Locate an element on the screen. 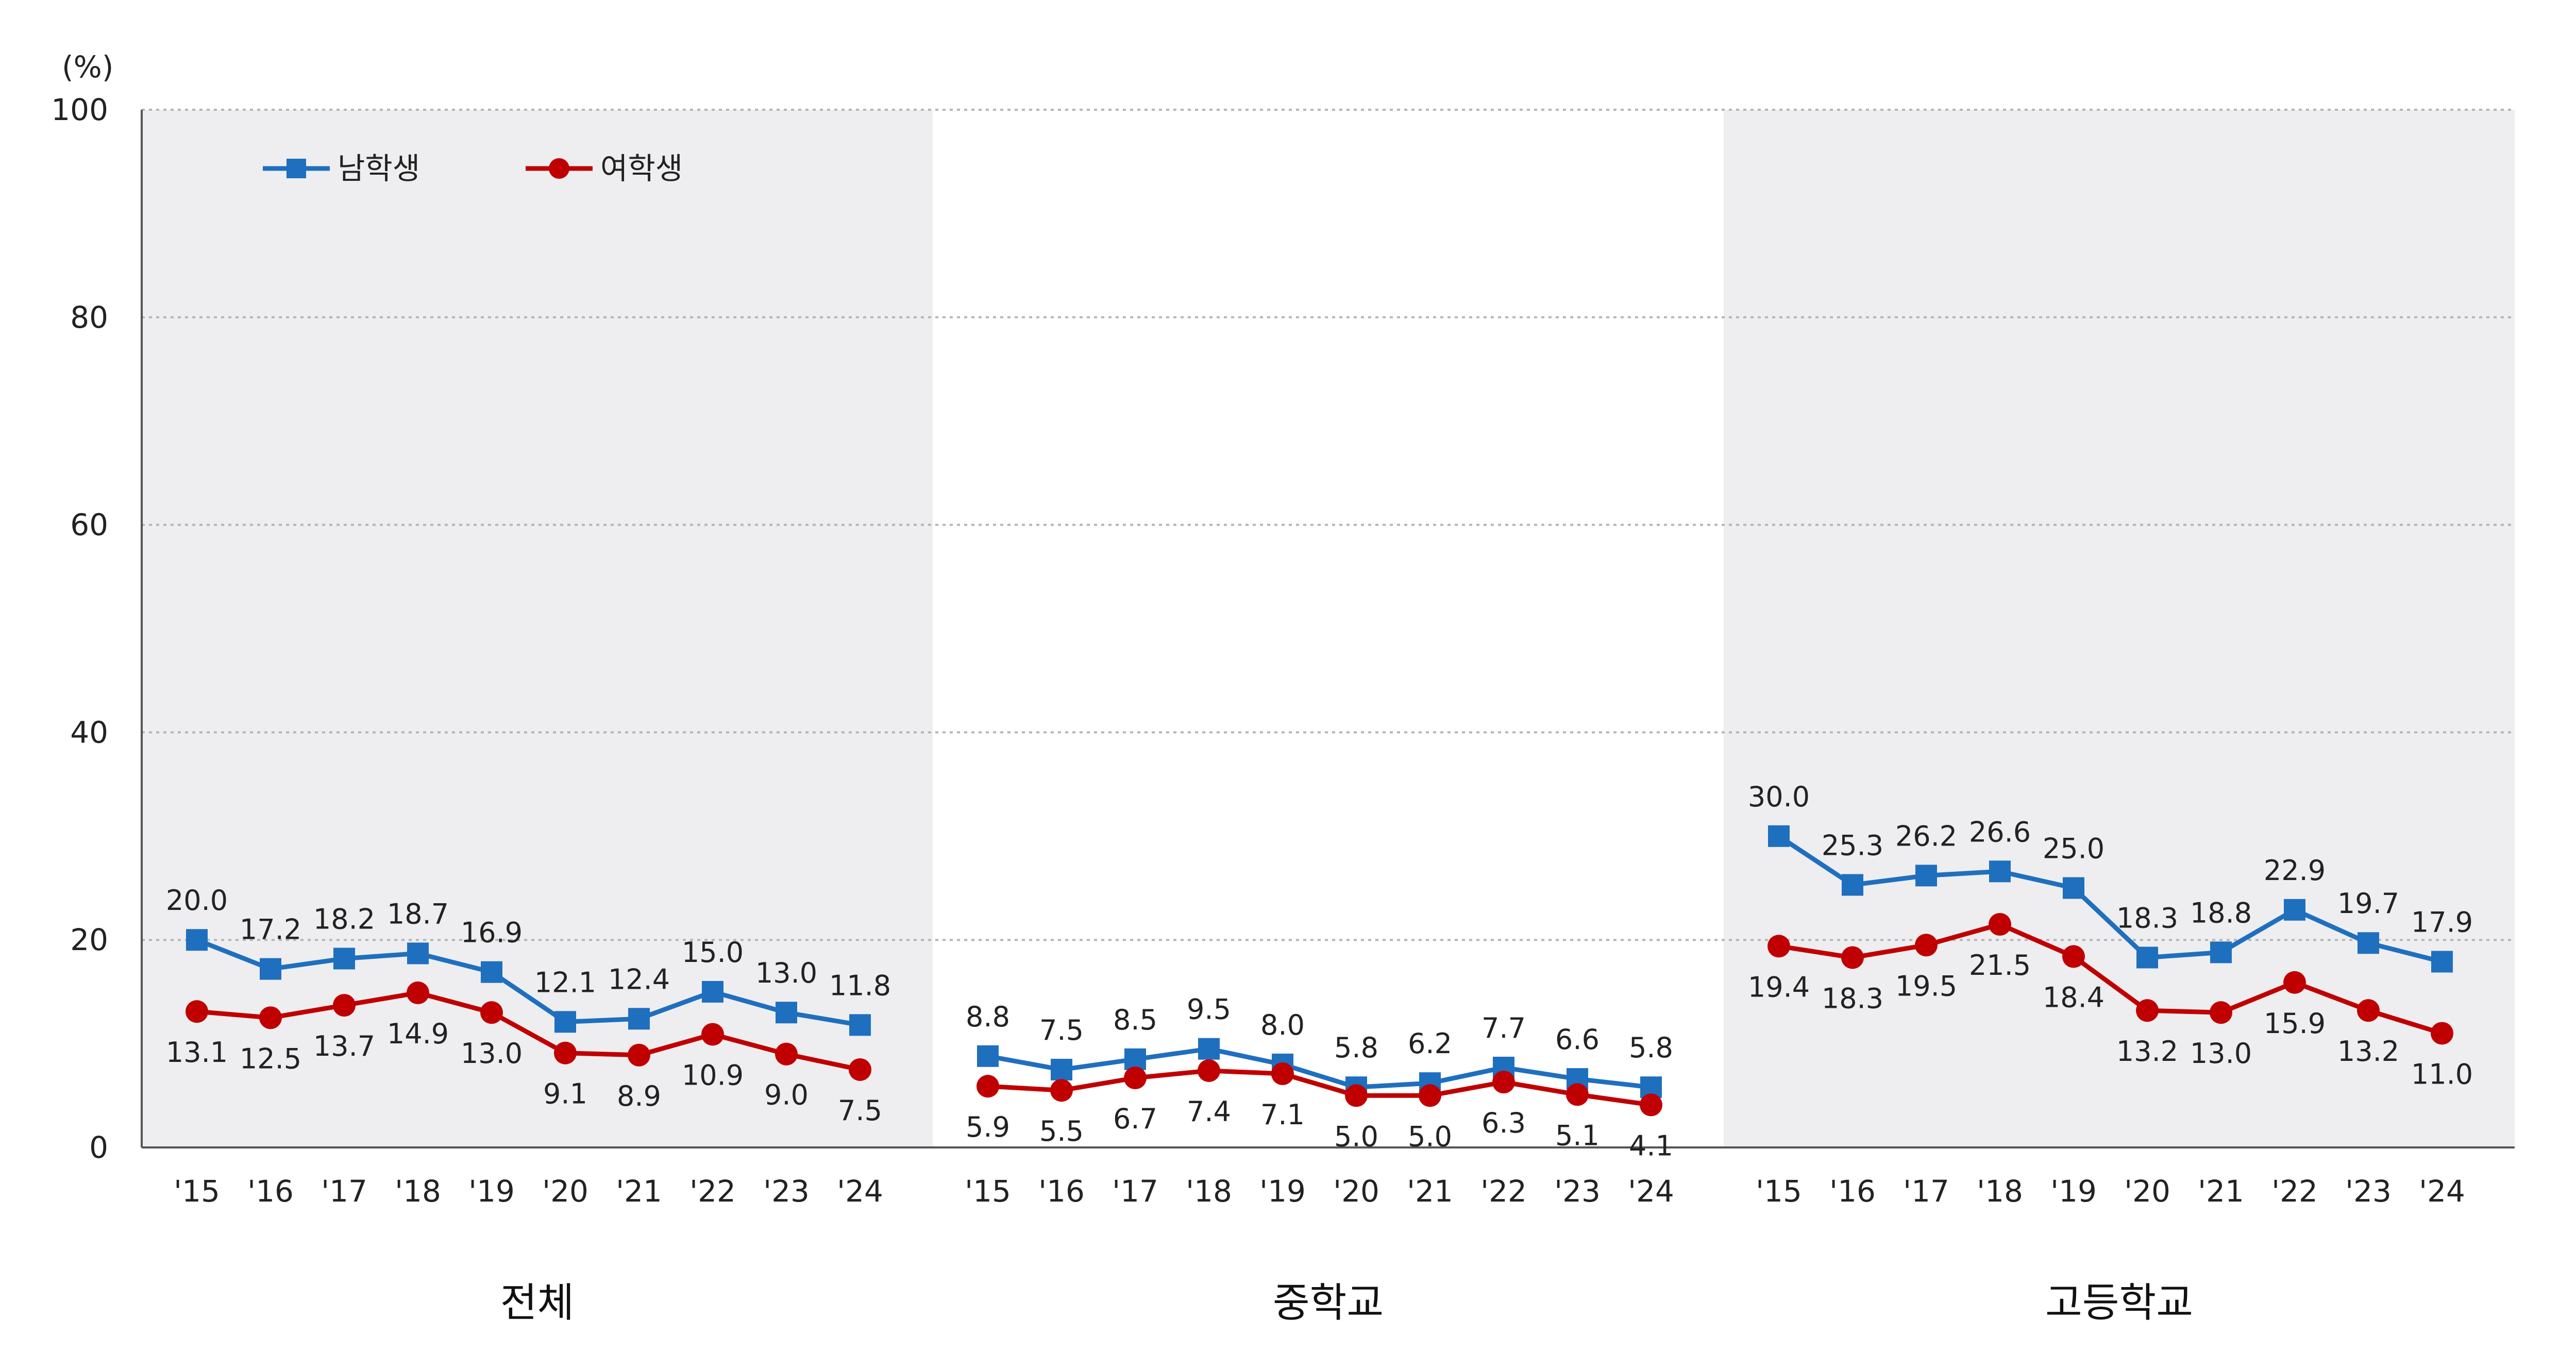 The width and height of the screenshot is (2576, 1369). data-label: 8.8 is located at coordinates (988, 1017).